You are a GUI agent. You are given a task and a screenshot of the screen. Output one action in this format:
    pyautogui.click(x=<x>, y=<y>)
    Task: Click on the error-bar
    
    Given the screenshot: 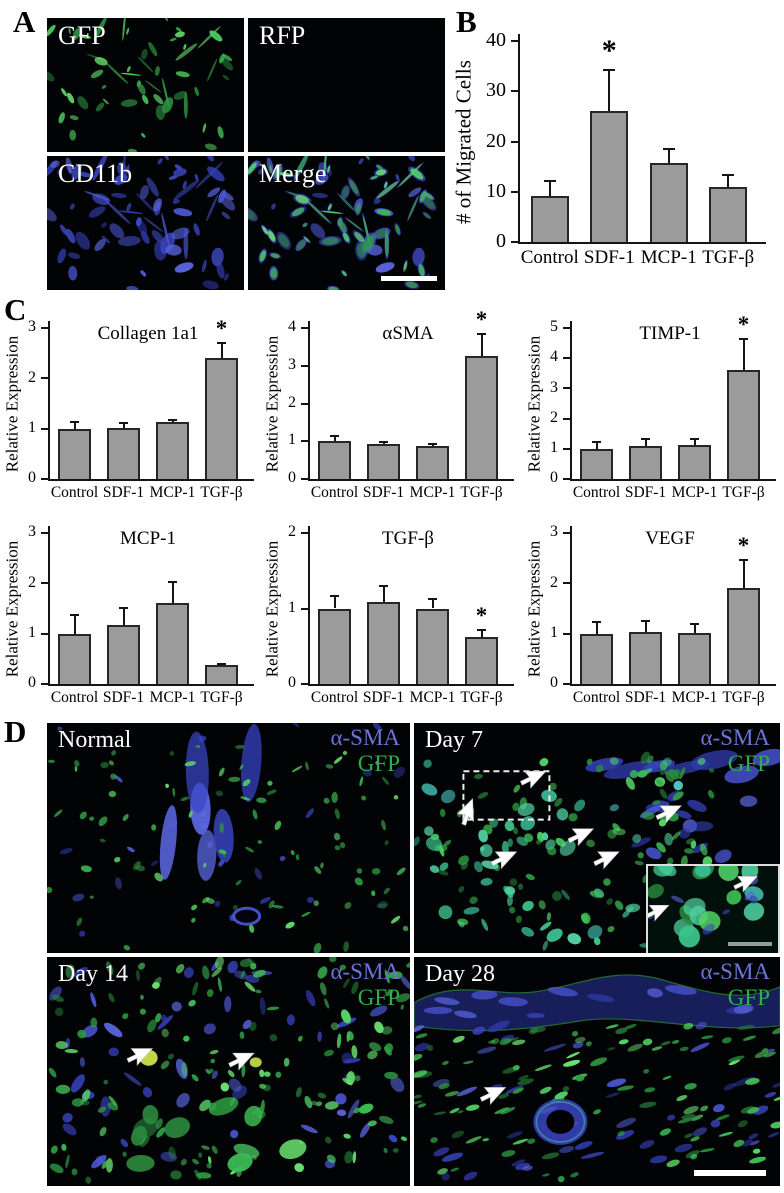 What is the action you would take?
    pyautogui.click(x=743, y=574)
    